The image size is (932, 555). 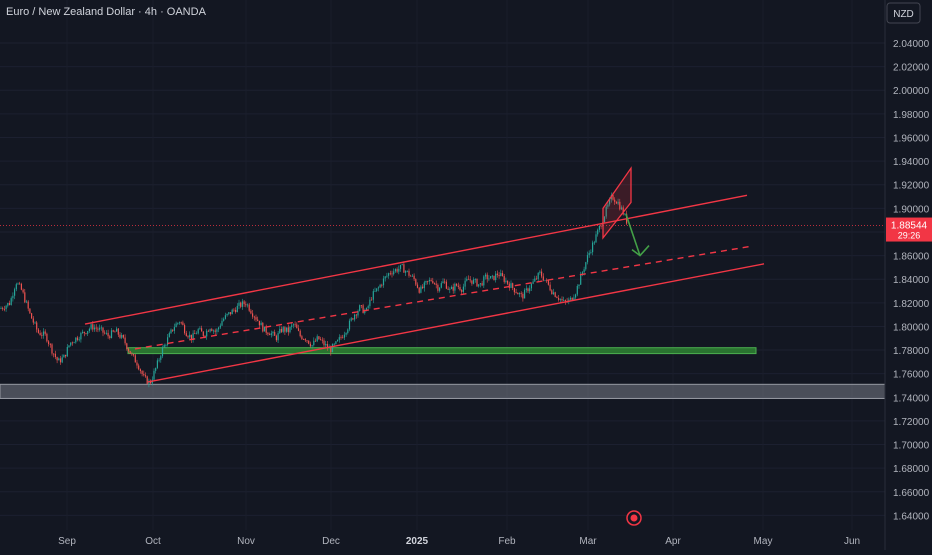 I want to click on y-tick-label: 1.92000, so click(x=911, y=186).